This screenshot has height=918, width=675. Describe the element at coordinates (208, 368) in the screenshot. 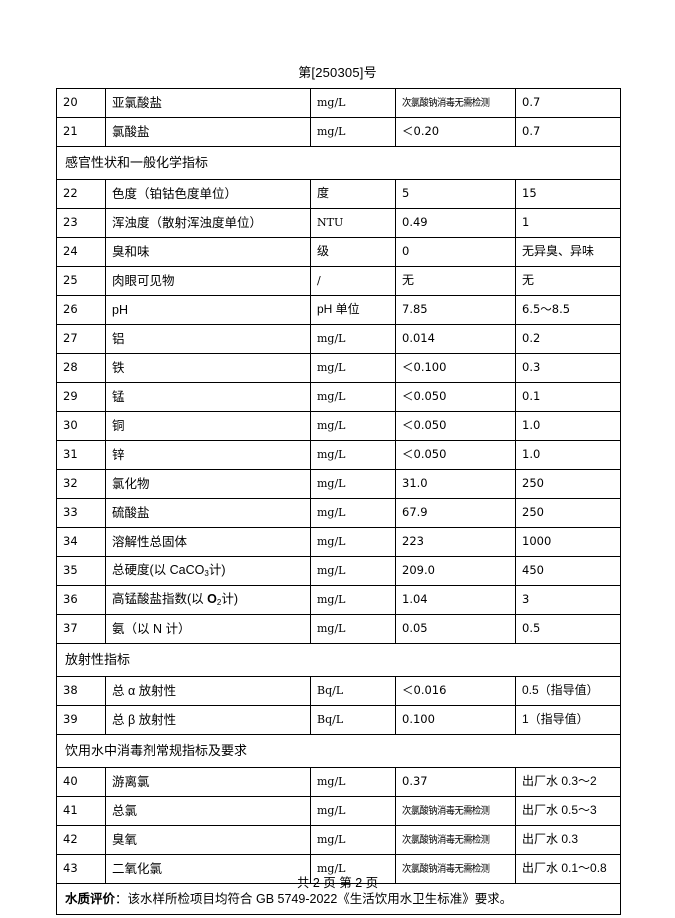

I see `test-item-name: 铁` at that location.